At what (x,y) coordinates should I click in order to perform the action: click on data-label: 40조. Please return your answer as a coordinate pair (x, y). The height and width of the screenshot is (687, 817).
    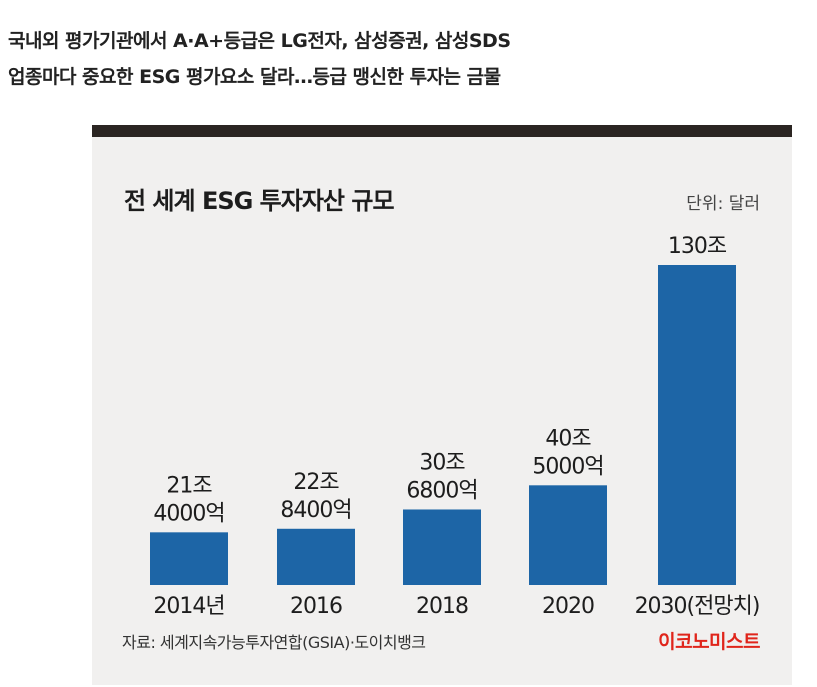
    Looking at the image, I should click on (568, 438).